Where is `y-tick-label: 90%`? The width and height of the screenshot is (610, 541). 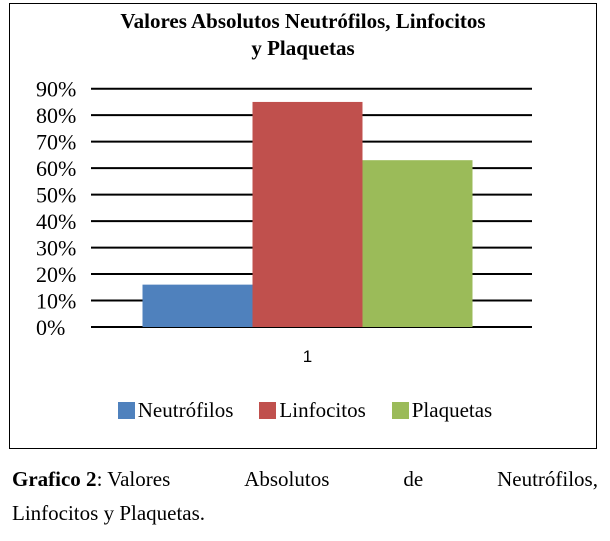
y-tick-label: 90% is located at coordinates (56, 89).